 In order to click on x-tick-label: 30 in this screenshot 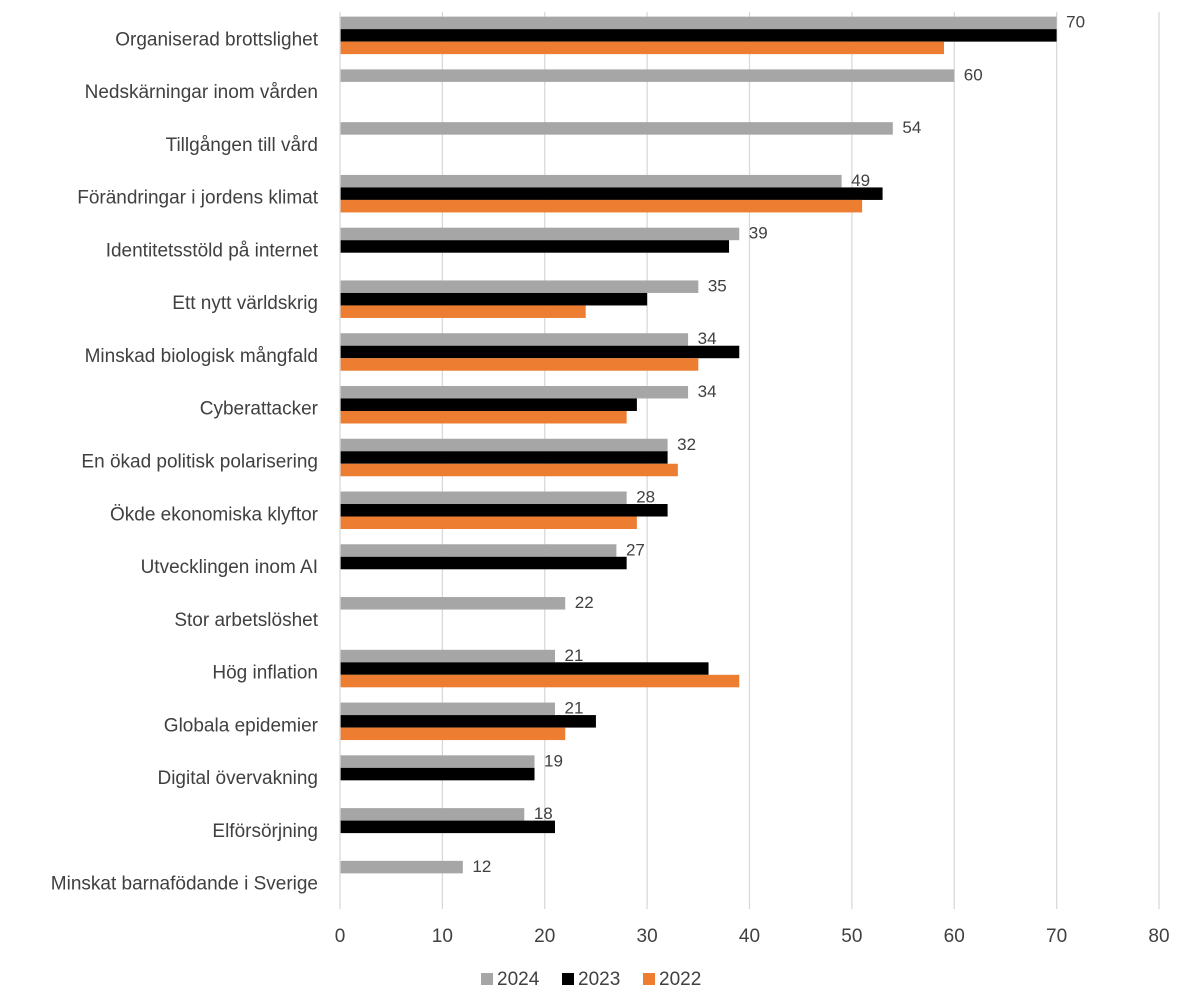, I will do `click(647, 936)`.